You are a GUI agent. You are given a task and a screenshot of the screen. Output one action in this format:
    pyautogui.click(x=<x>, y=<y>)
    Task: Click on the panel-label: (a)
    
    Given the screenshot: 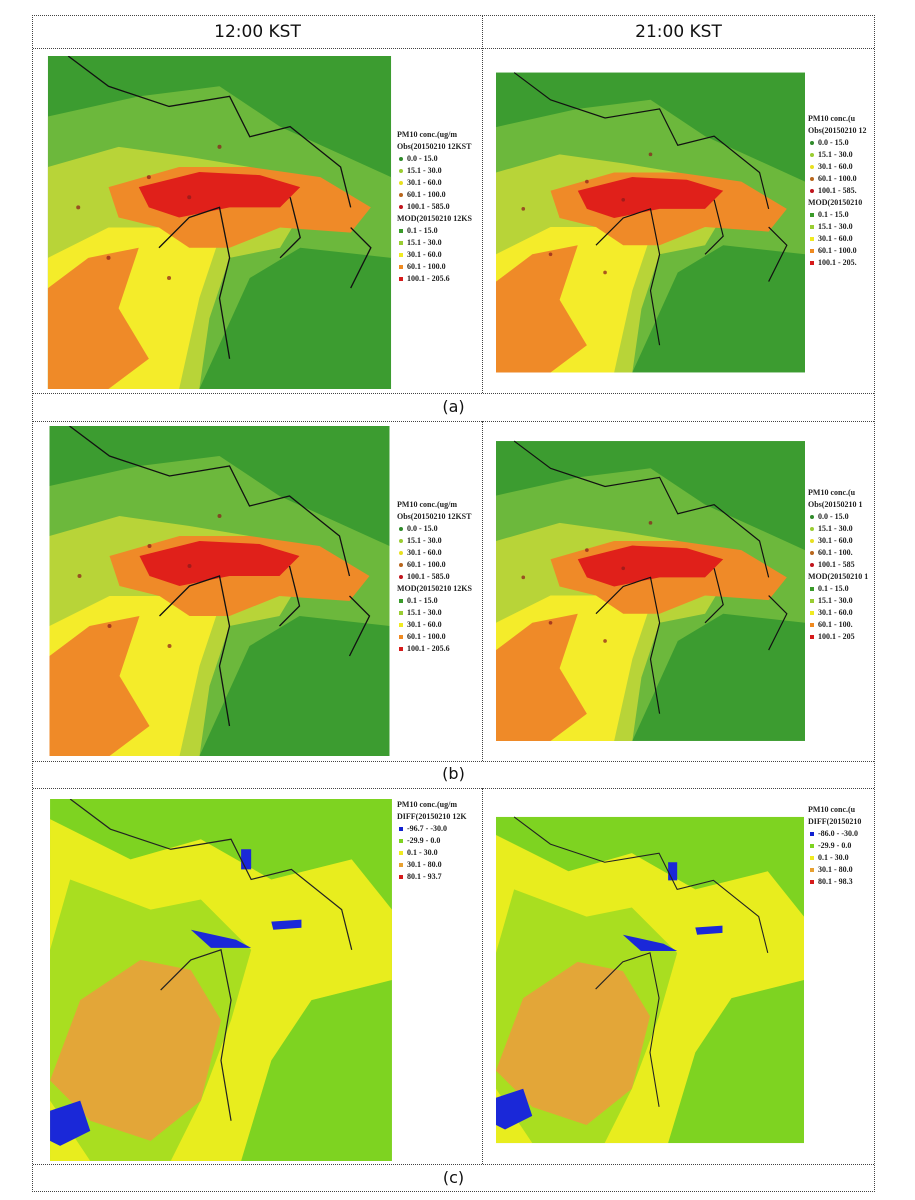 What is the action you would take?
    pyautogui.click(x=453, y=406)
    